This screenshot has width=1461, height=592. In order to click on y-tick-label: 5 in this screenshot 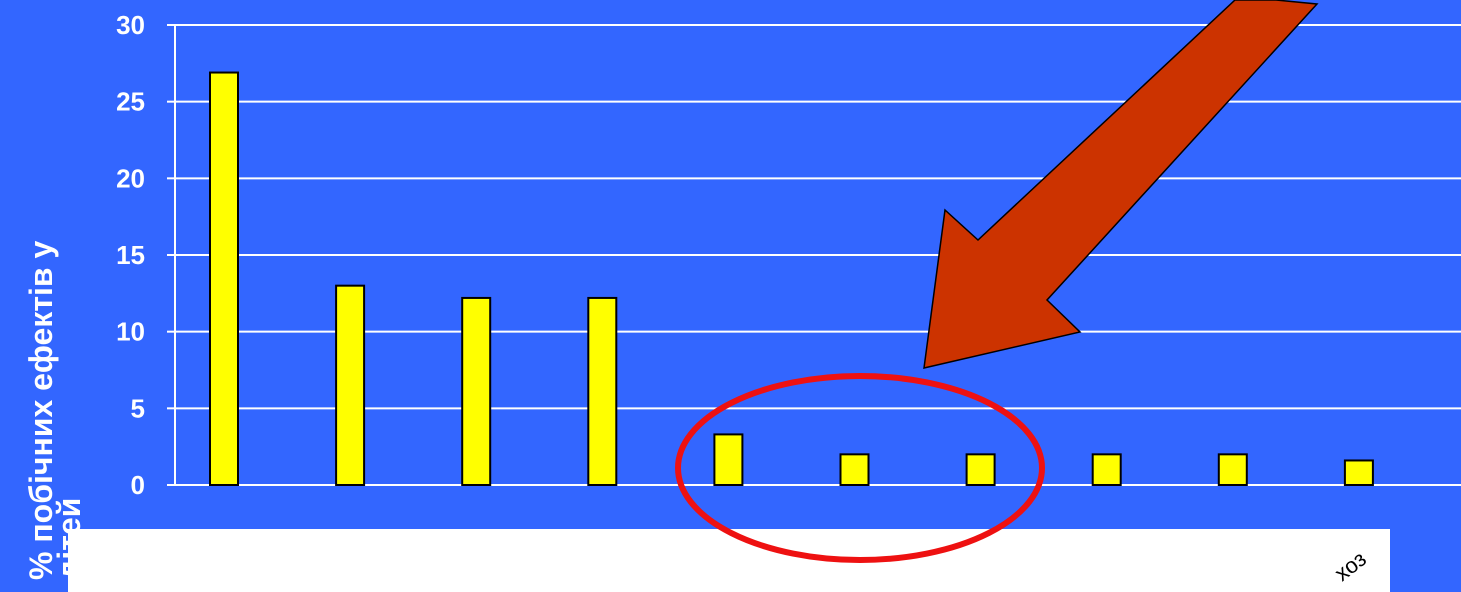, I will do `click(138, 408)`.